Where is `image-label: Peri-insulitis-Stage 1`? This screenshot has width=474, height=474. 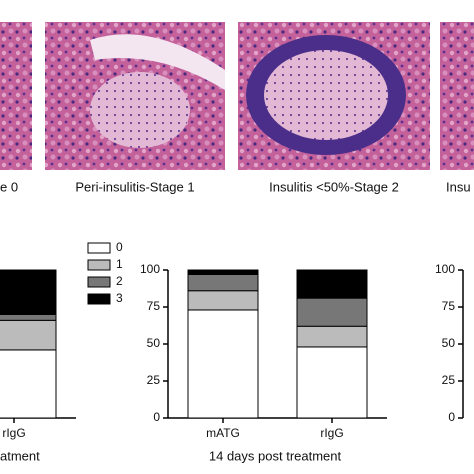 image-label: Peri-insulitis-Stage 1 is located at coordinates (134, 186).